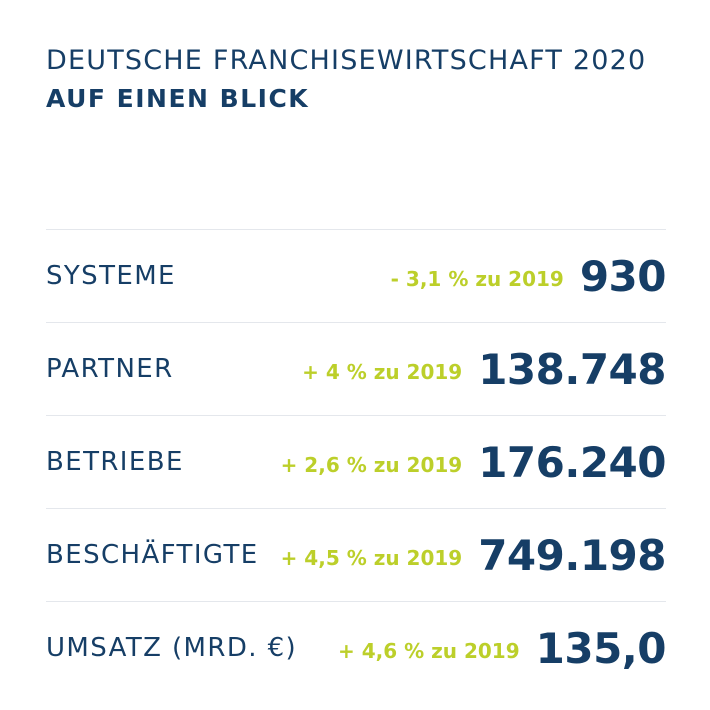 The height and width of the screenshot is (710, 710). Describe the element at coordinates (172, 648) in the screenshot. I see `stat-label: UMSATZ (MRD. €)` at that location.